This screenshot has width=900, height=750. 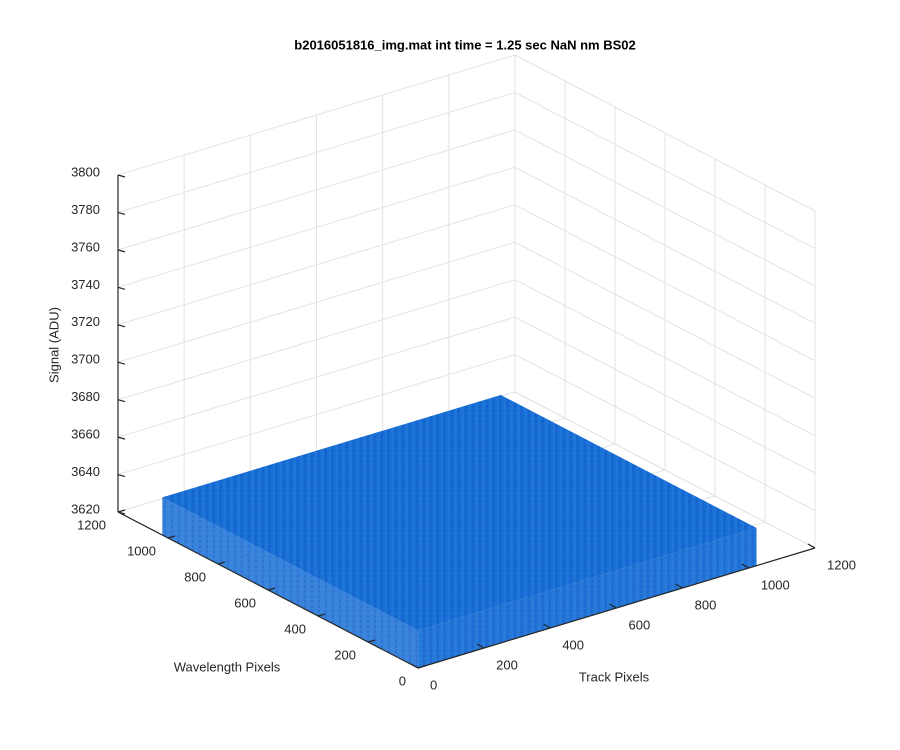 I want to click on y-tick-label: 1200, so click(x=91, y=524).